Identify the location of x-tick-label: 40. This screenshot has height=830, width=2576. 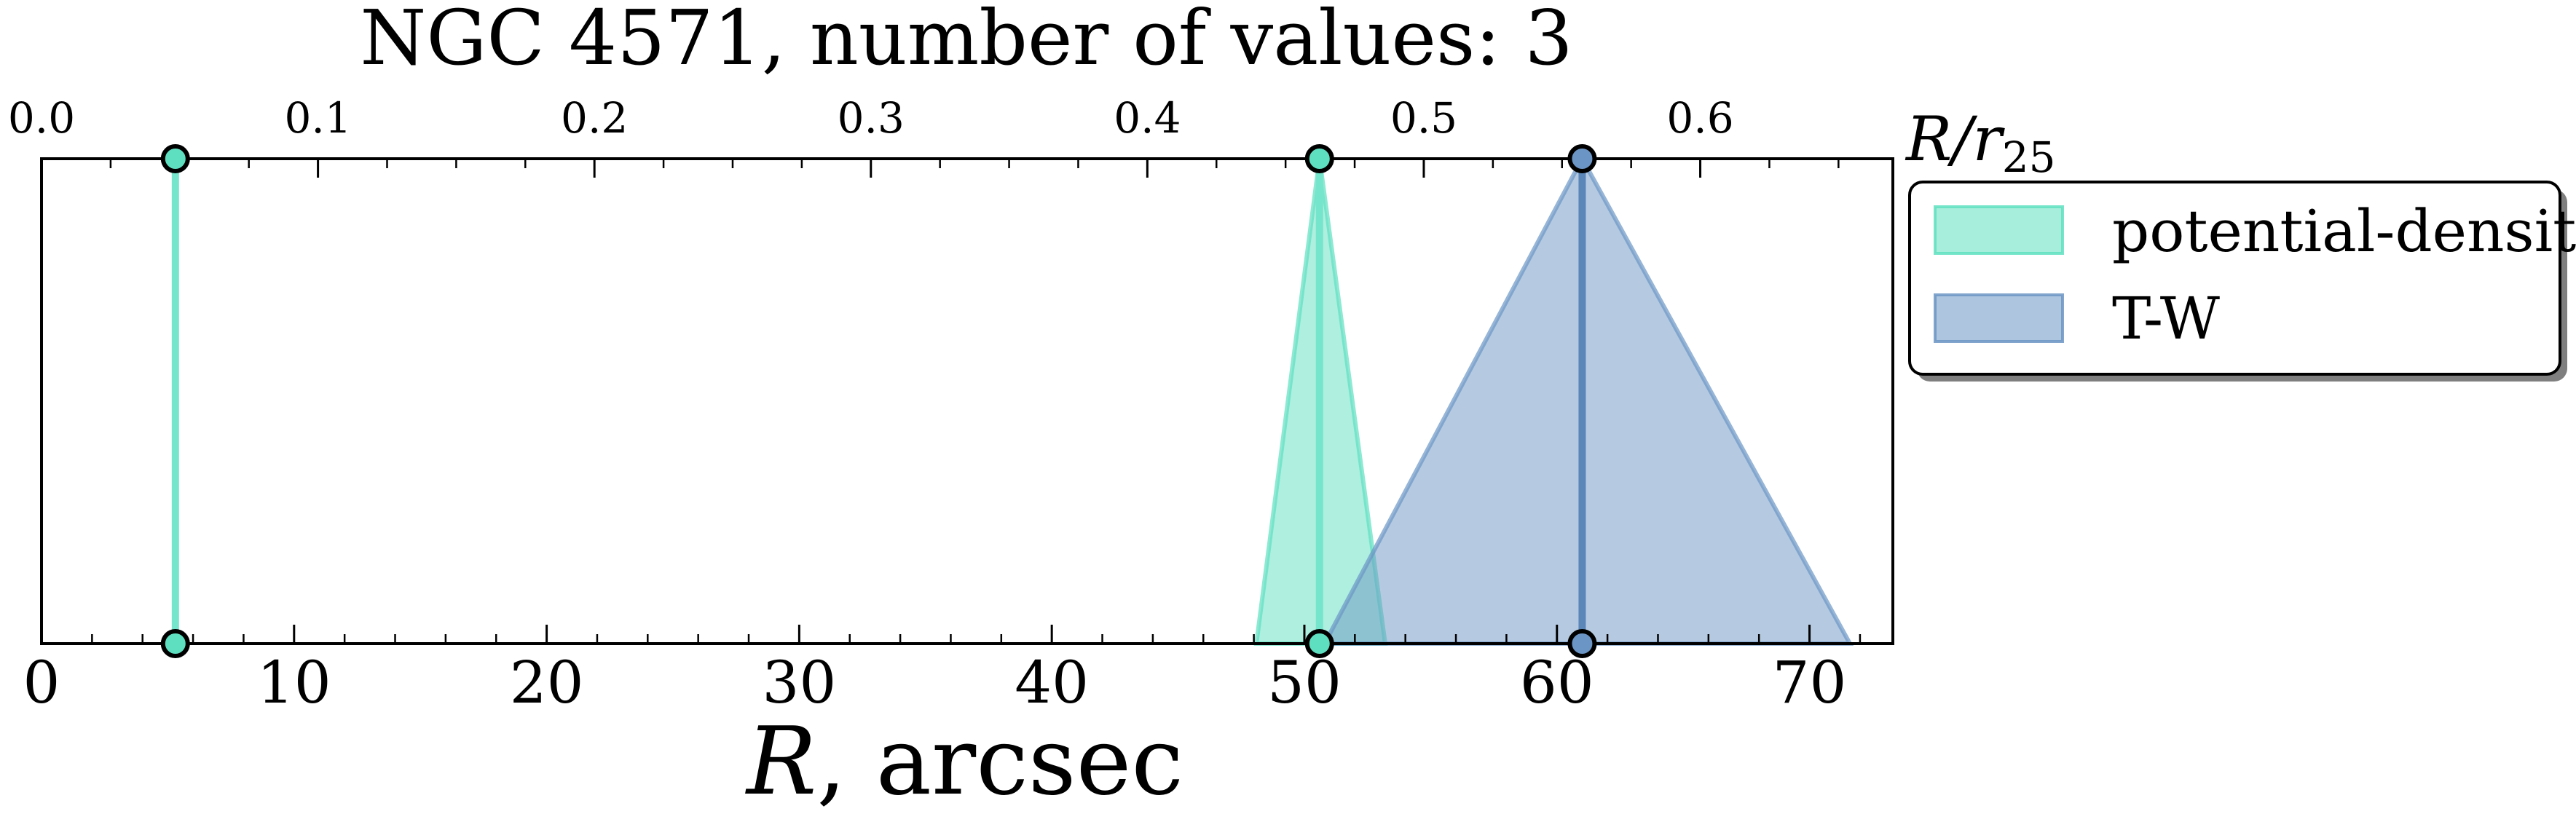
(1052, 682).